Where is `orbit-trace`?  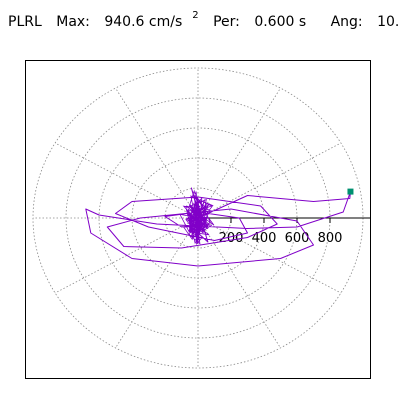
orbit-trace is located at coordinates (218, 227).